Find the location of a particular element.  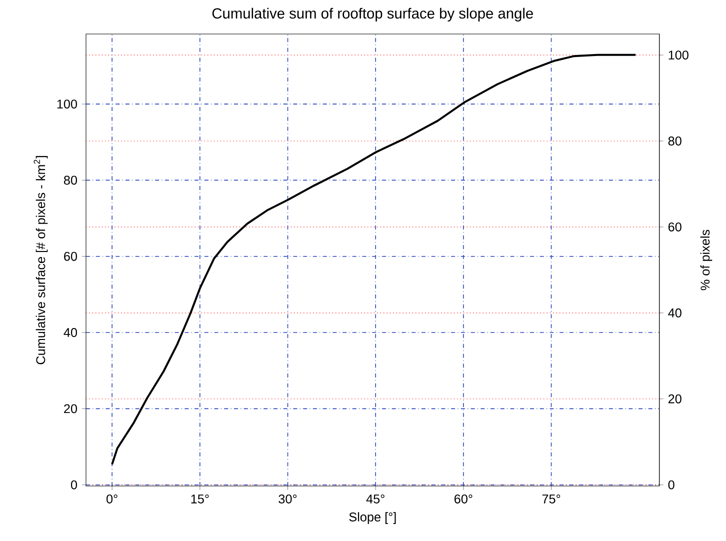

y2-tick-label: 80 is located at coordinates (675, 141).